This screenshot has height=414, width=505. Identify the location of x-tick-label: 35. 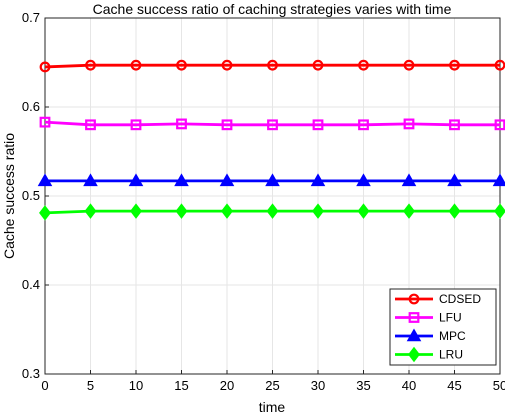
(363, 385).